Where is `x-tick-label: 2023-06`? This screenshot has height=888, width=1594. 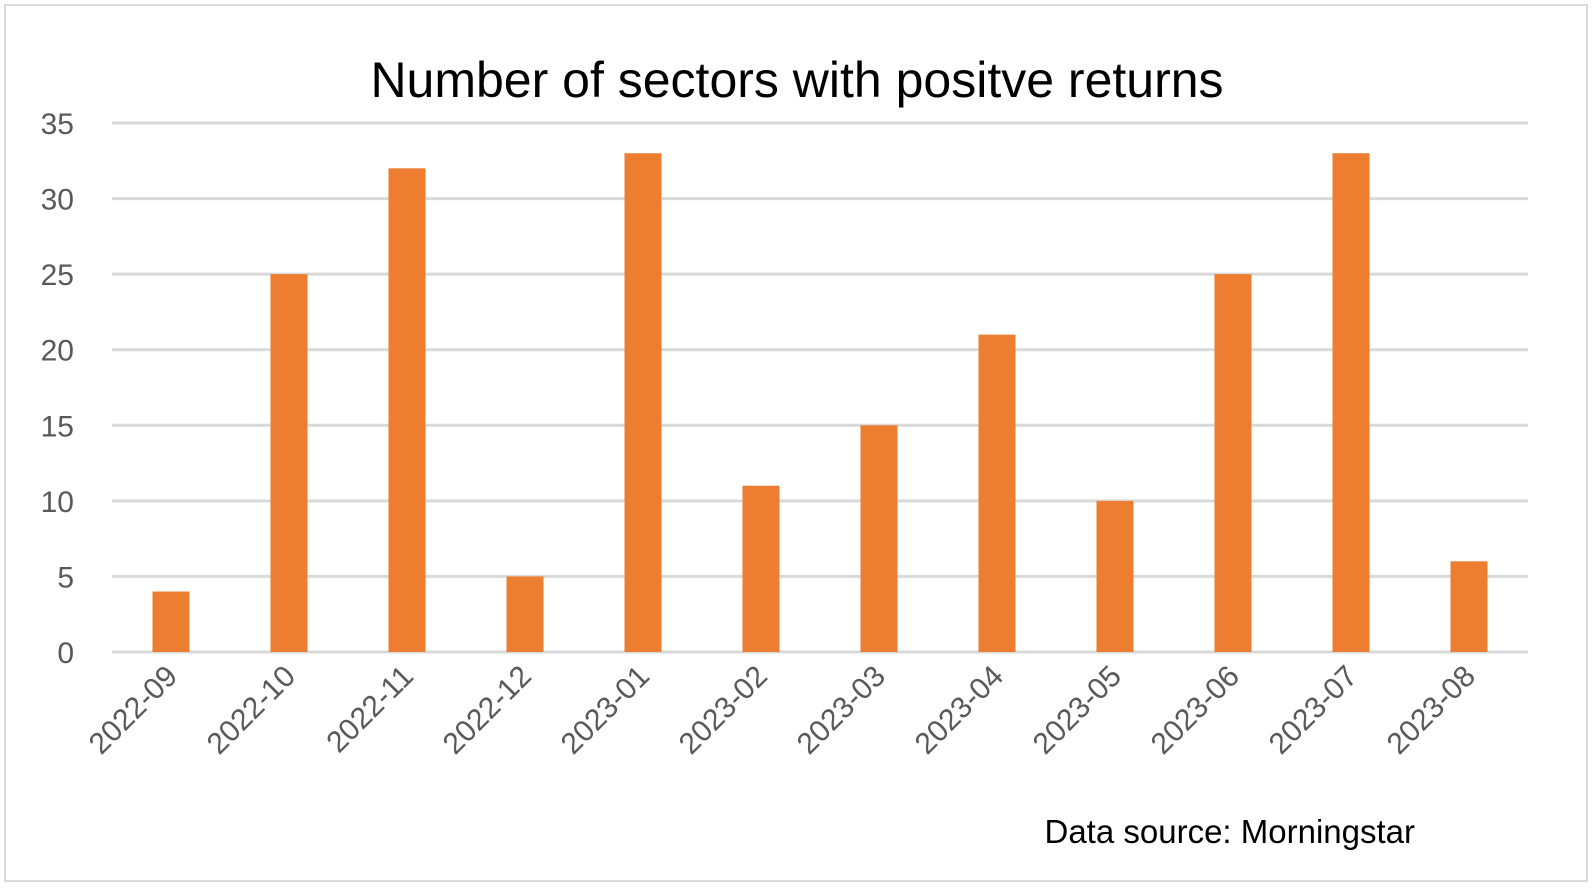
x-tick-label: 2023-06 is located at coordinates (1195, 710).